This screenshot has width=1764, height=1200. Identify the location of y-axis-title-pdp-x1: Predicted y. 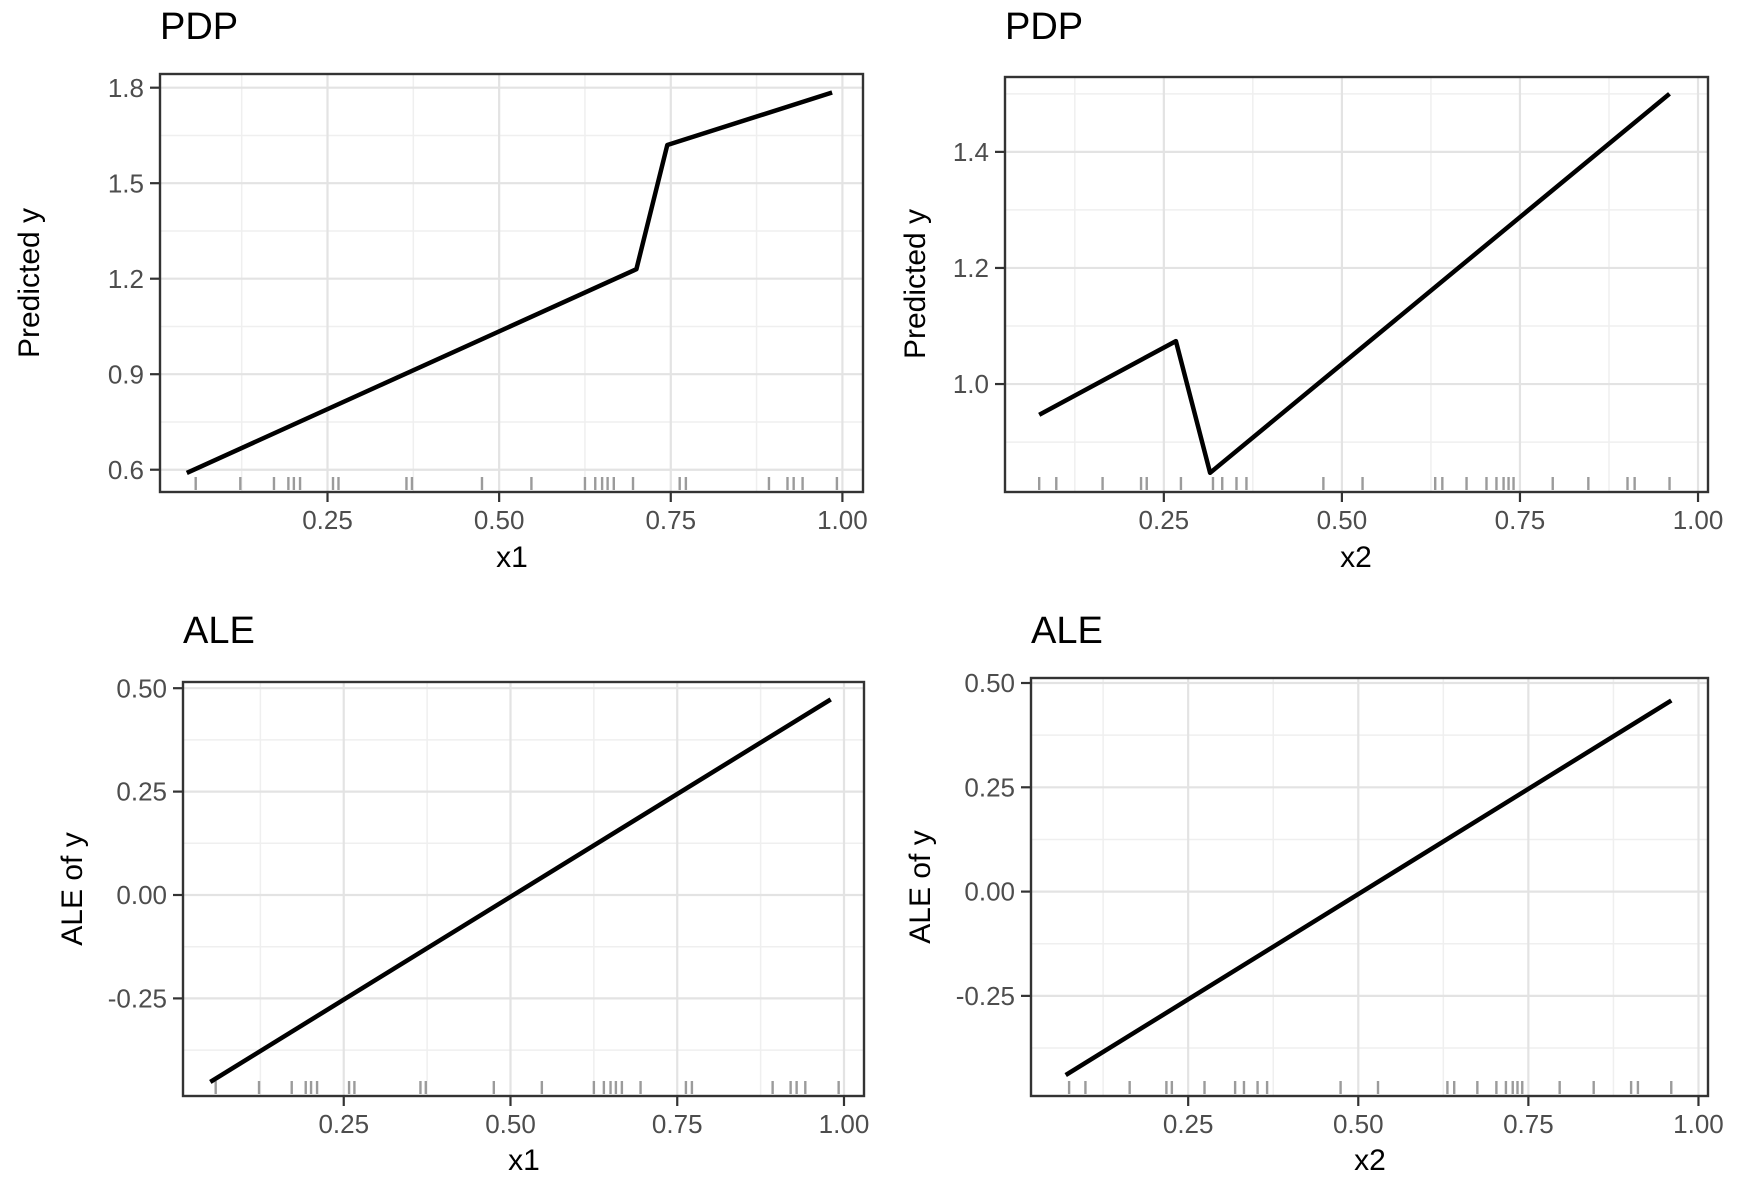
(29, 283).